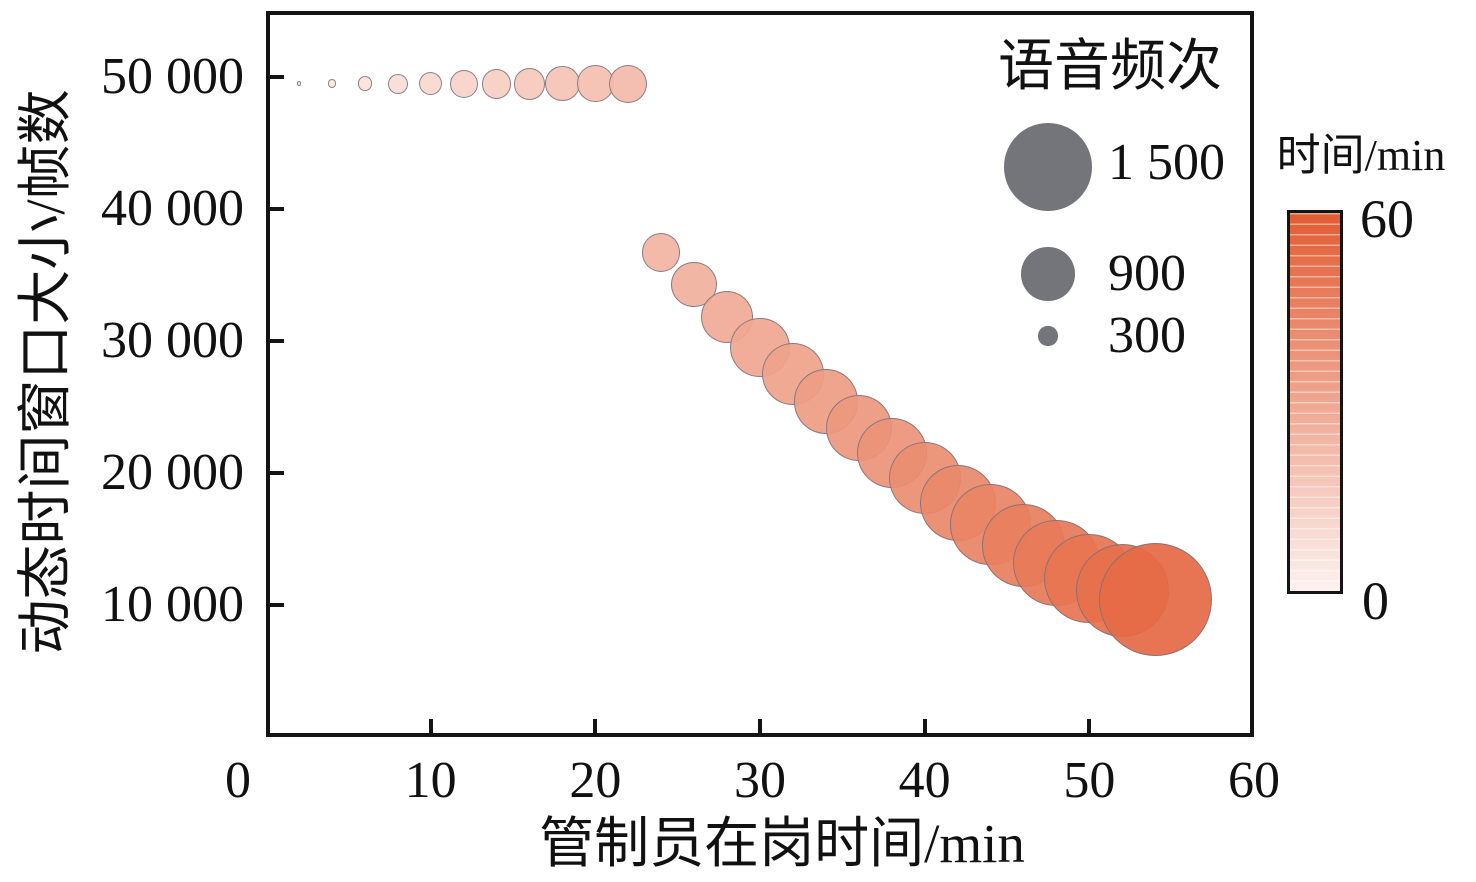 The width and height of the screenshot is (1476, 882). I want to click on x-tick-label: 50, so click(1089, 780).